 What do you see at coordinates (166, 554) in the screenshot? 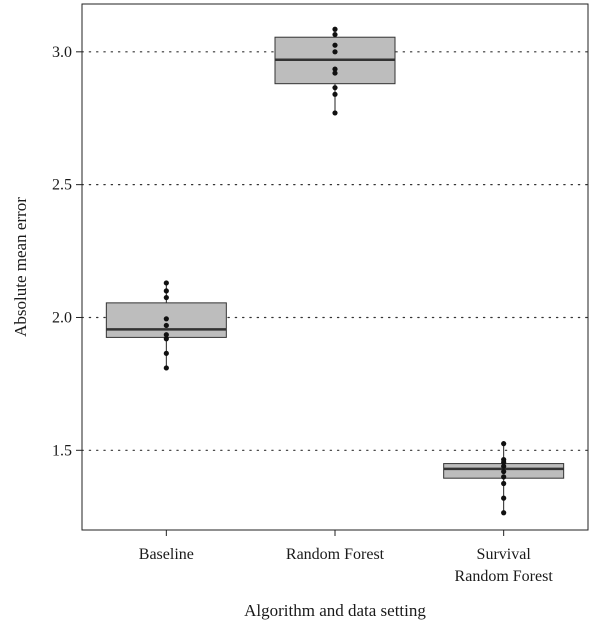
I see `x-tick-label: Baseline` at bounding box center [166, 554].